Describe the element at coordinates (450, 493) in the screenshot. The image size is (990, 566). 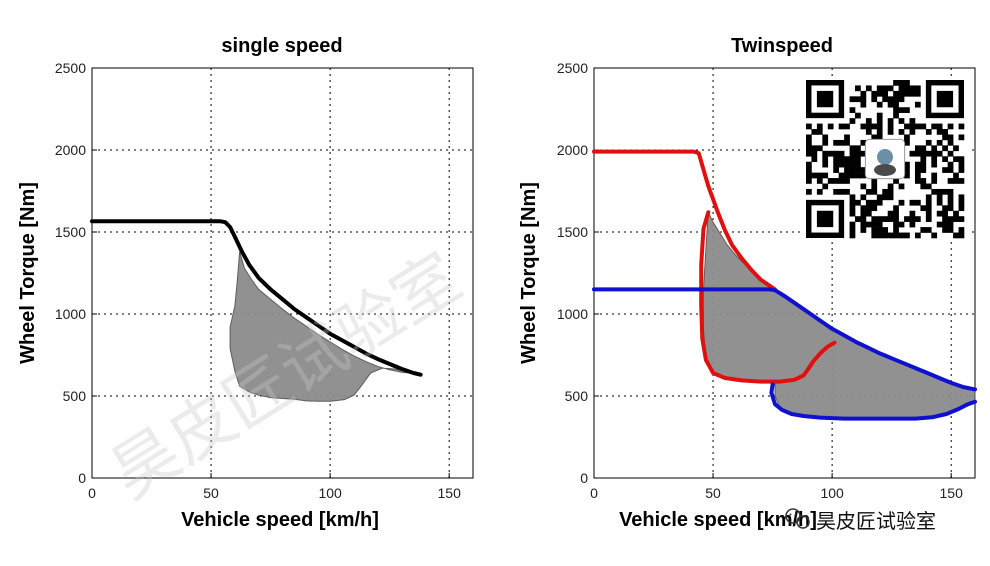
I see `x-tick-label: 150` at that location.